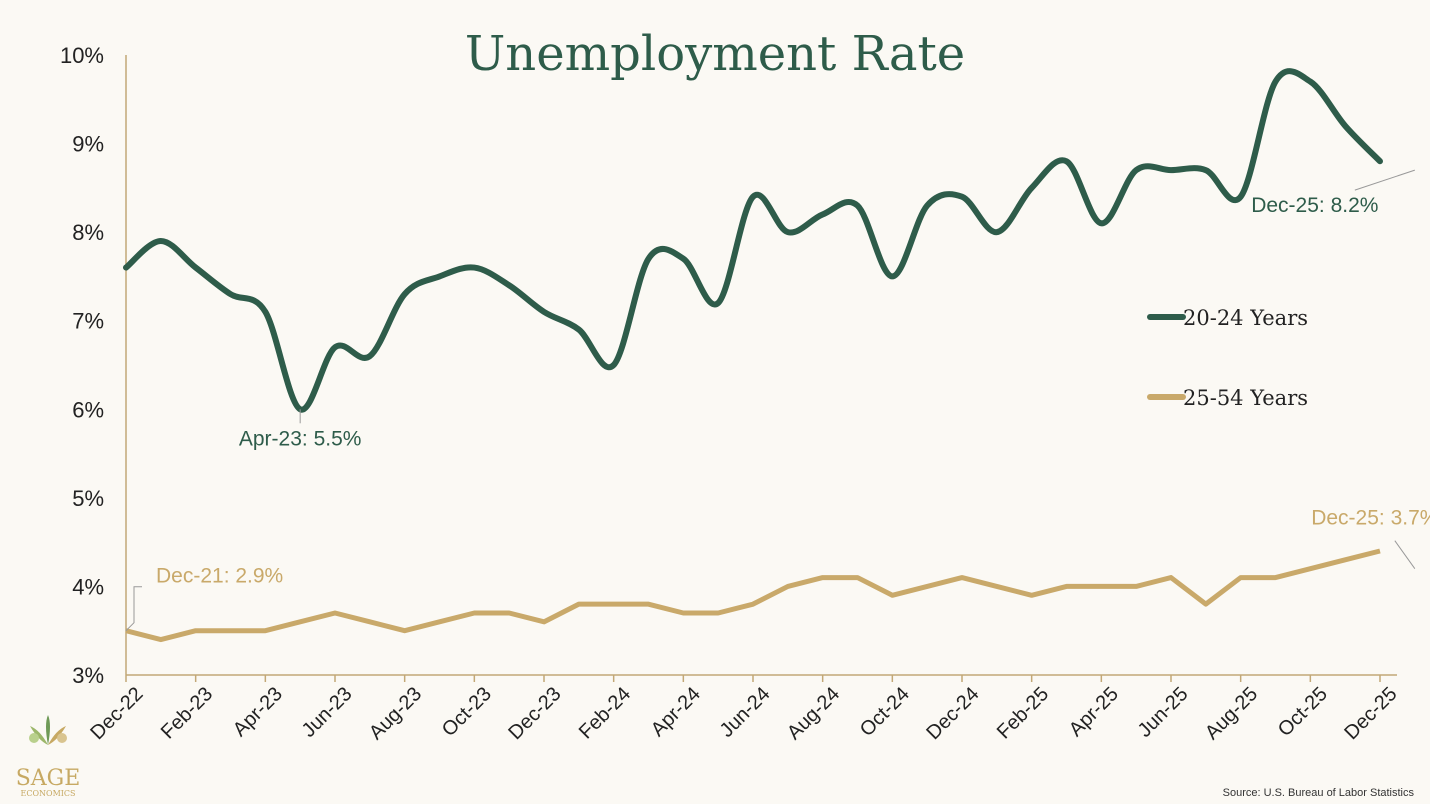  What do you see at coordinates (952, 713) in the screenshot?
I see `x-tick-label: Dec-24` at bounding box center [952, 713].